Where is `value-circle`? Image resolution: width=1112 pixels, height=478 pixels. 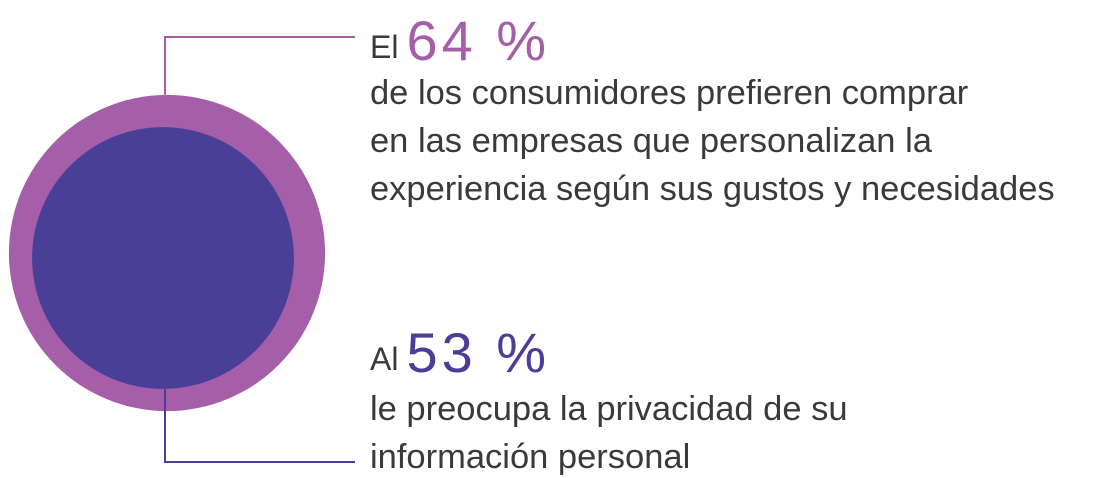 value-circle is located at coordinates (163, 258).